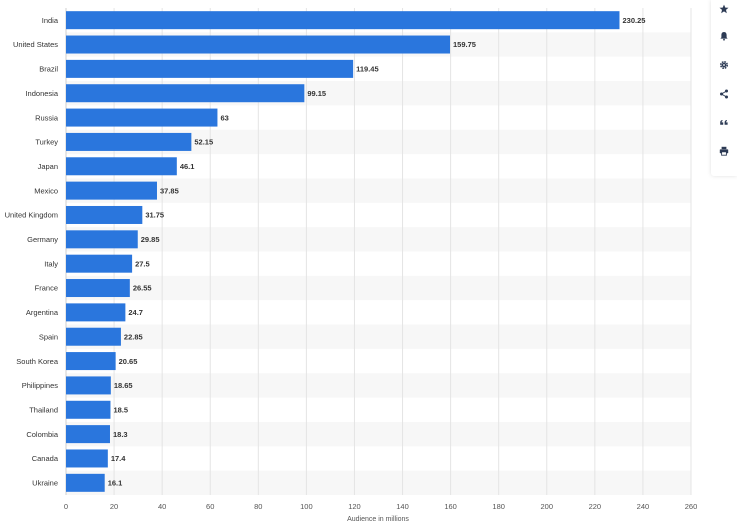 Image resolution: width=737 pixels, height=529 pixels. I want to click on notification-button, so click(724, 36).